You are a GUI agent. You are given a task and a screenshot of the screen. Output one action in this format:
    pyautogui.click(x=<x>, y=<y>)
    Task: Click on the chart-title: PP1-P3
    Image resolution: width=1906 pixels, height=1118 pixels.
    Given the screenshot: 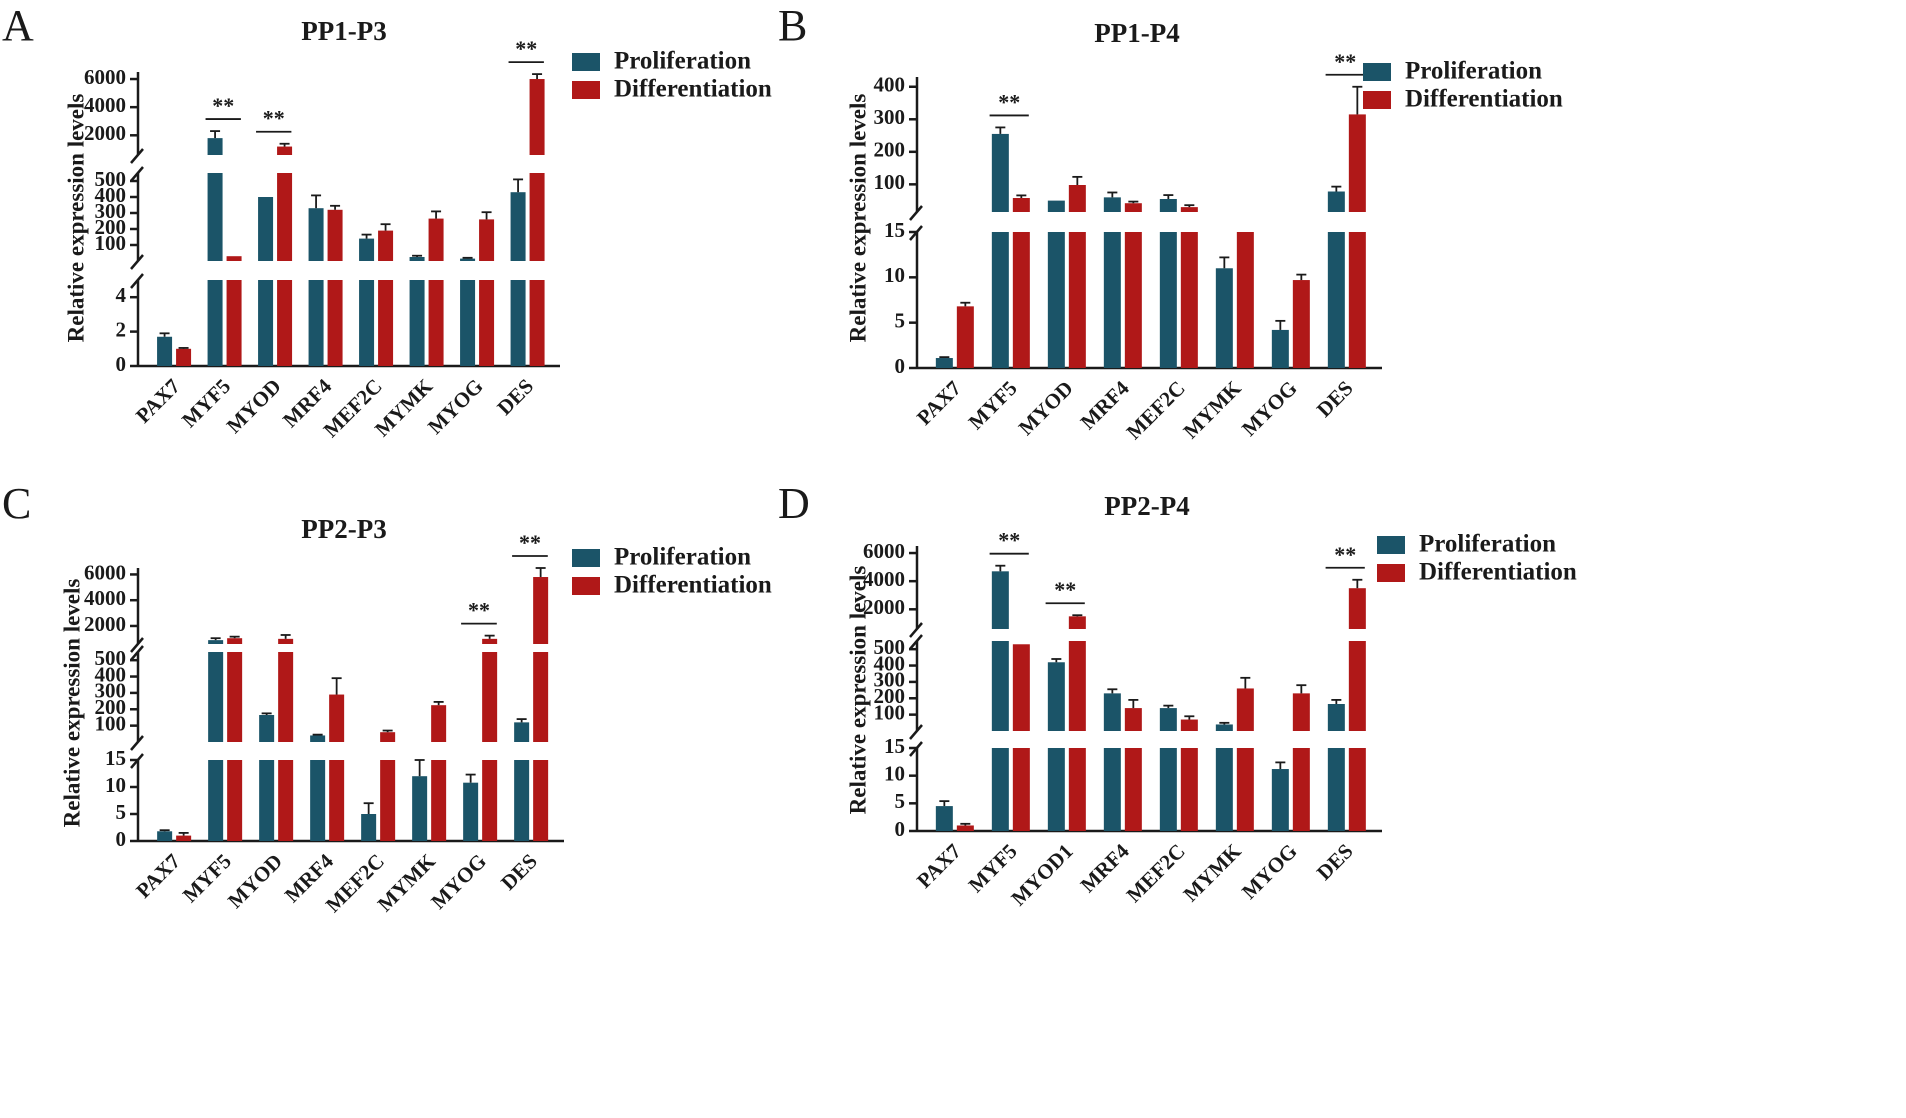 What is the action you would take?
    pyautogui.click(x=343, y=31)
    